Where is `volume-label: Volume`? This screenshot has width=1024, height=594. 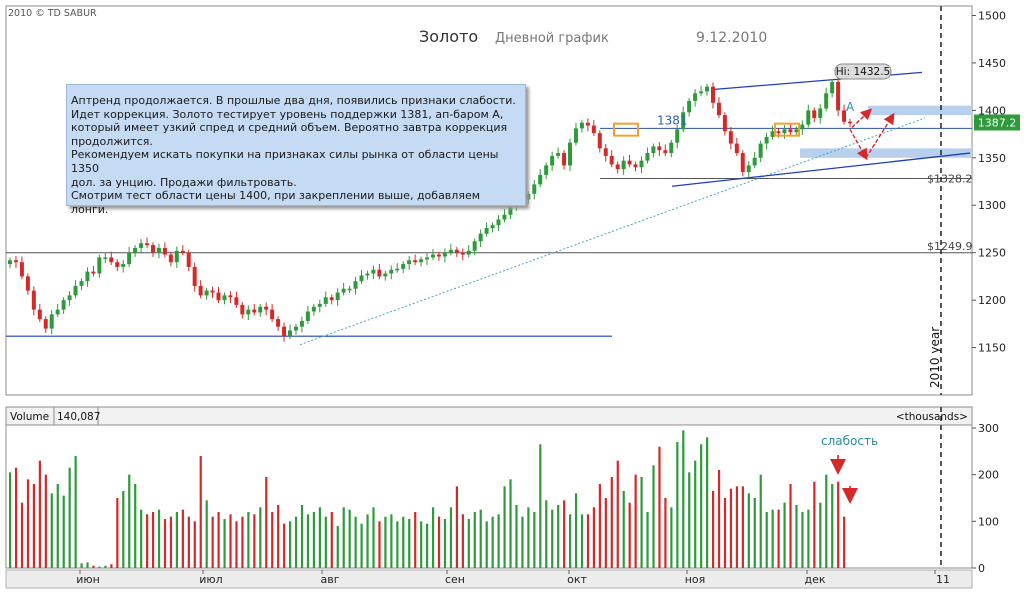
volume-label: Volume is located at coordinates (29, 417).